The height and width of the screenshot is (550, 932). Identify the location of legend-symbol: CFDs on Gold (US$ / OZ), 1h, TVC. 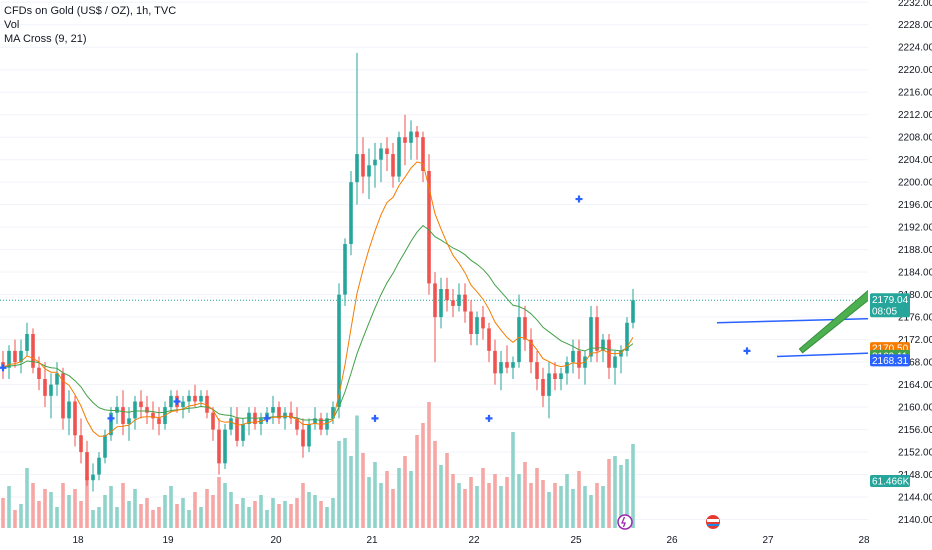
(90, 11).